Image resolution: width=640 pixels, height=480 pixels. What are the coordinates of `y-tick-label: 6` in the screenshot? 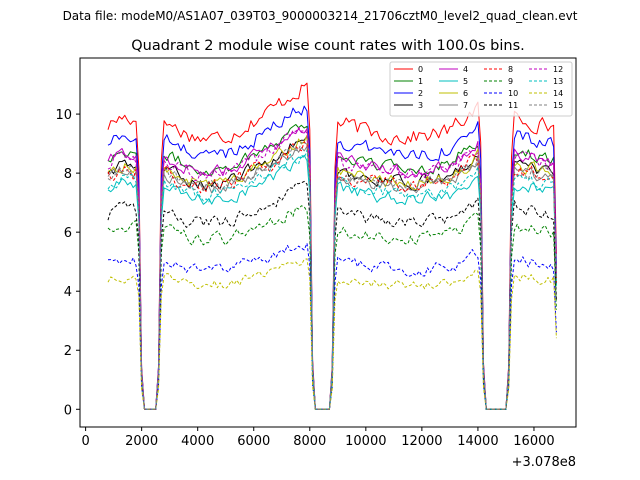 It's located at (68, 233).